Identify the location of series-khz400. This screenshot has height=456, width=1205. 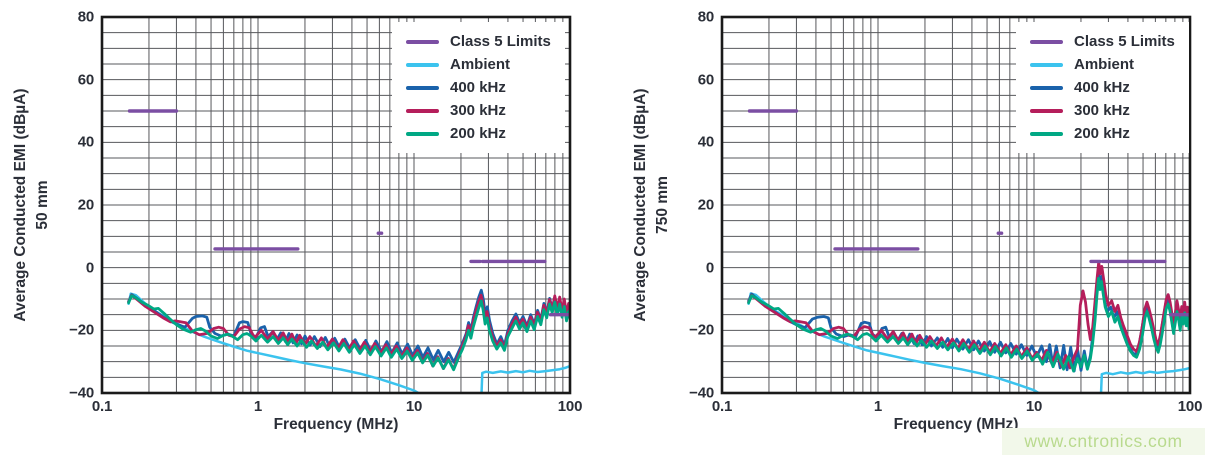
(968, 322).